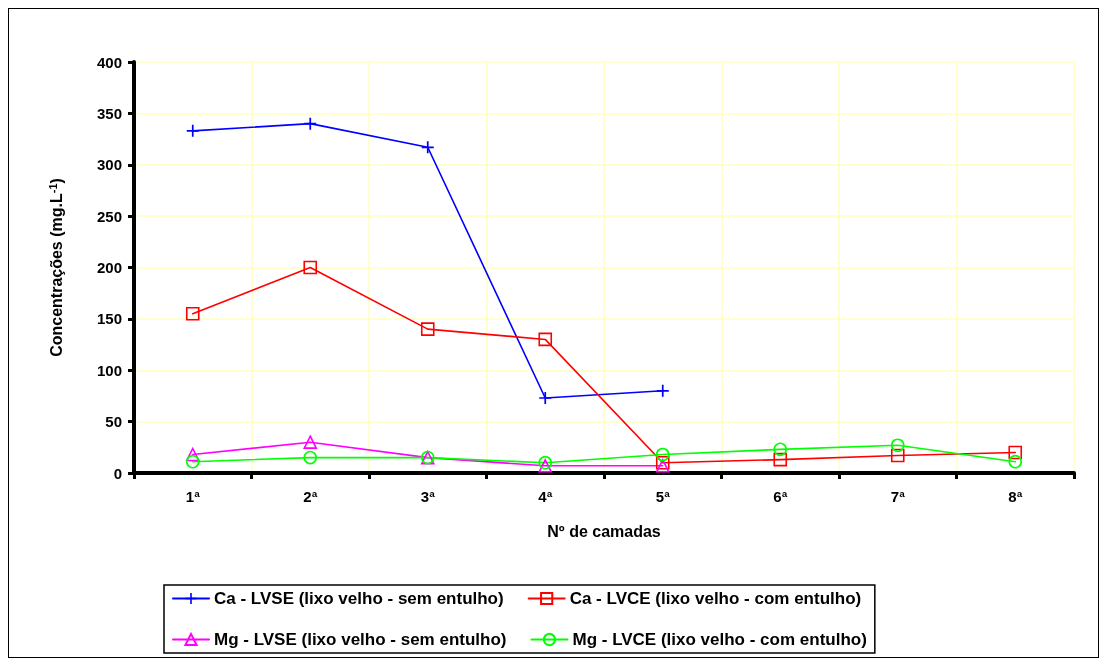 This screenshot has height=668, width=1109. What do you see at coordinates (604, 531) in the screenshot?
I see `x-axis-title: Nº de camadas` at bounding box center [604, 531].